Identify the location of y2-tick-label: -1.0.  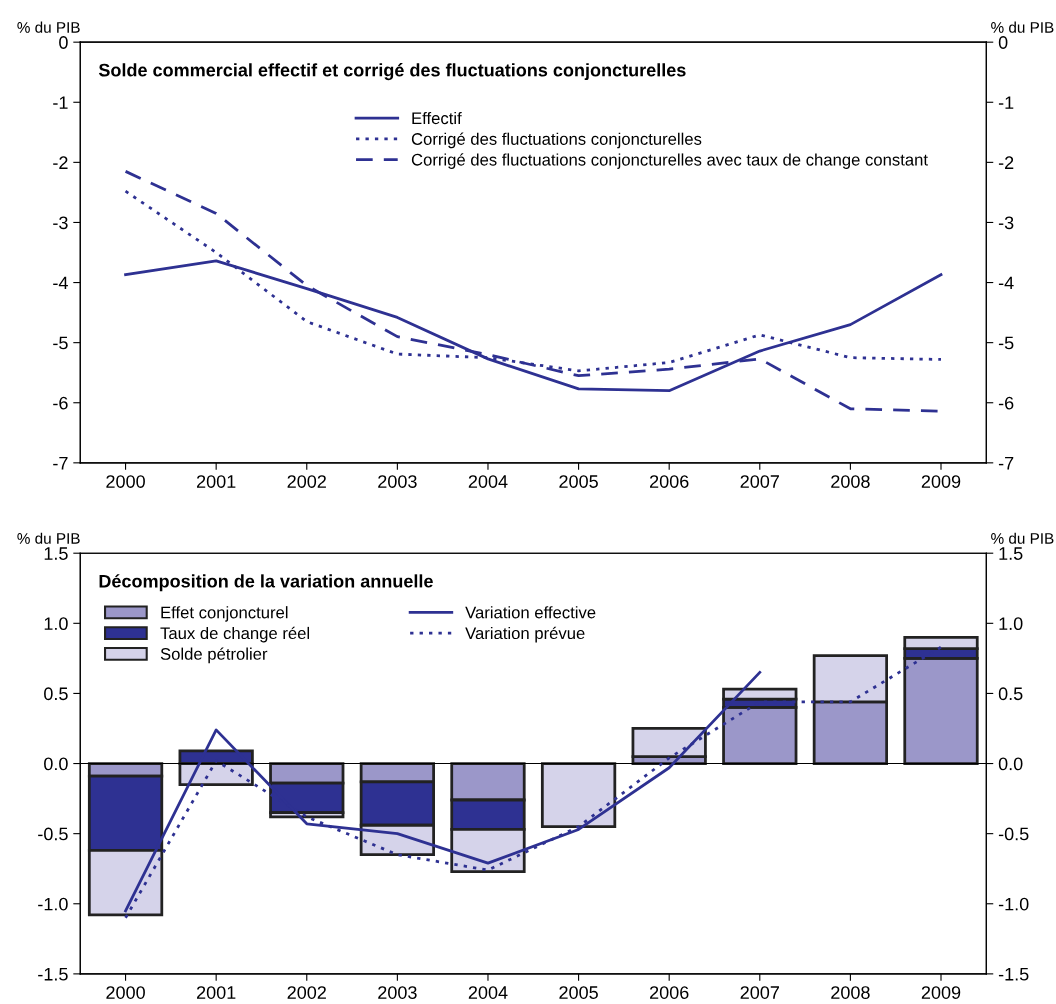
(1013, 904).